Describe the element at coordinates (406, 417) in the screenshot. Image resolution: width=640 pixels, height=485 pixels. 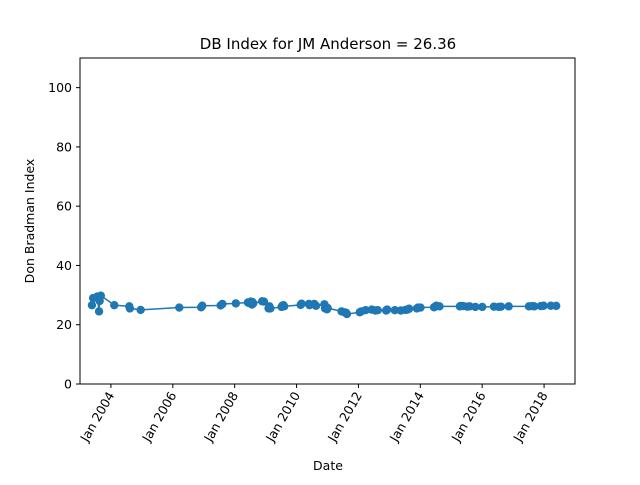
I see `x-tick-label: Jan 2014` at that location.